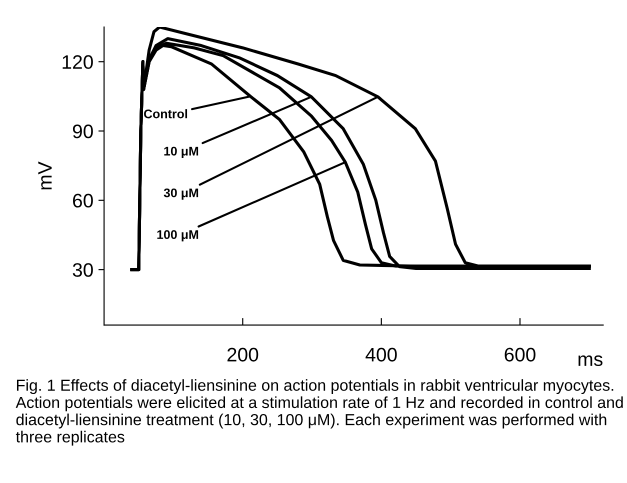  Describe the element at coordinates (590, 360) in the screenshot. I see `x-axis-title: ms` at that location.